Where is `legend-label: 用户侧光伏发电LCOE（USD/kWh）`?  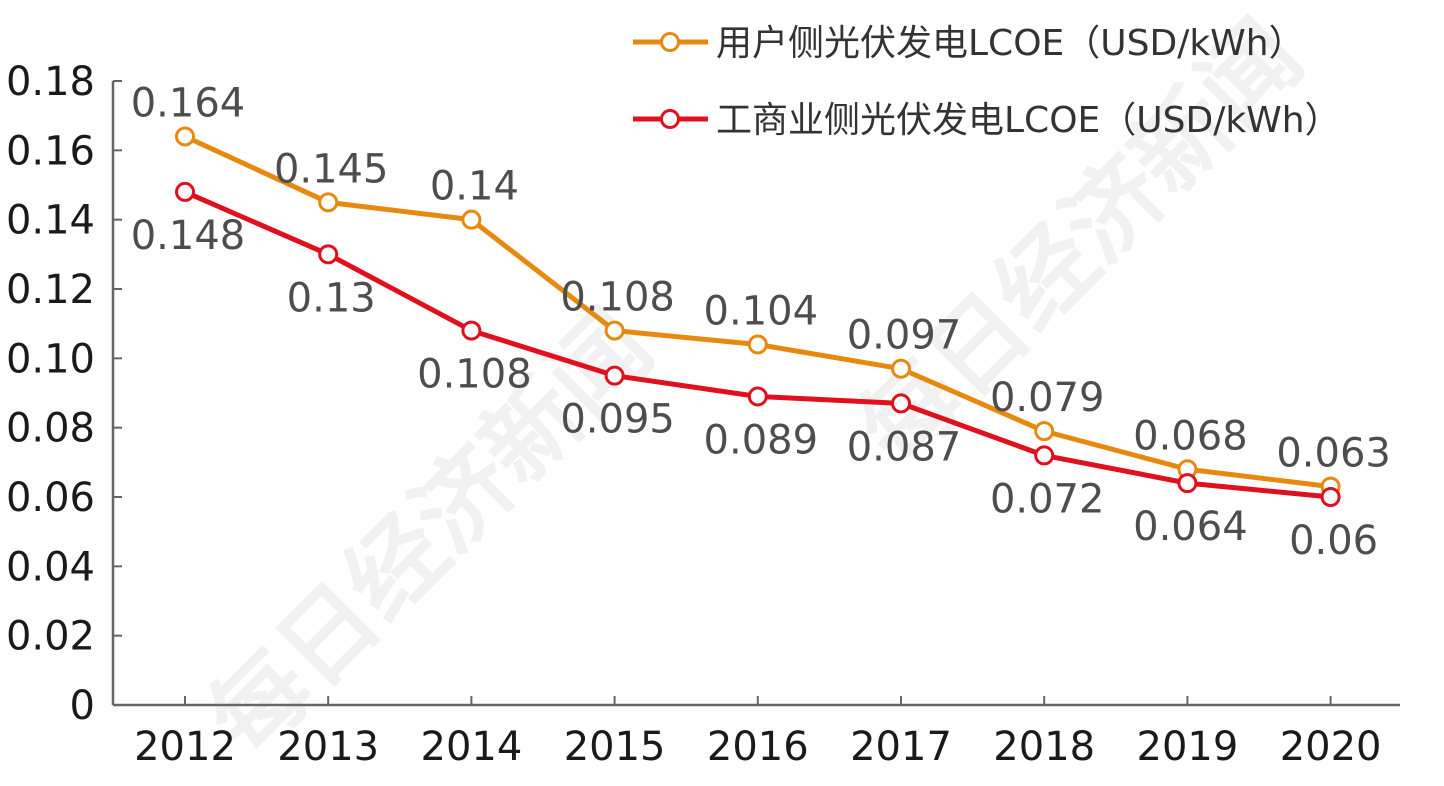
legend-label: 用户侧光伏发电LCOE（USD/kWh） is located at coordinates (1010, 43).